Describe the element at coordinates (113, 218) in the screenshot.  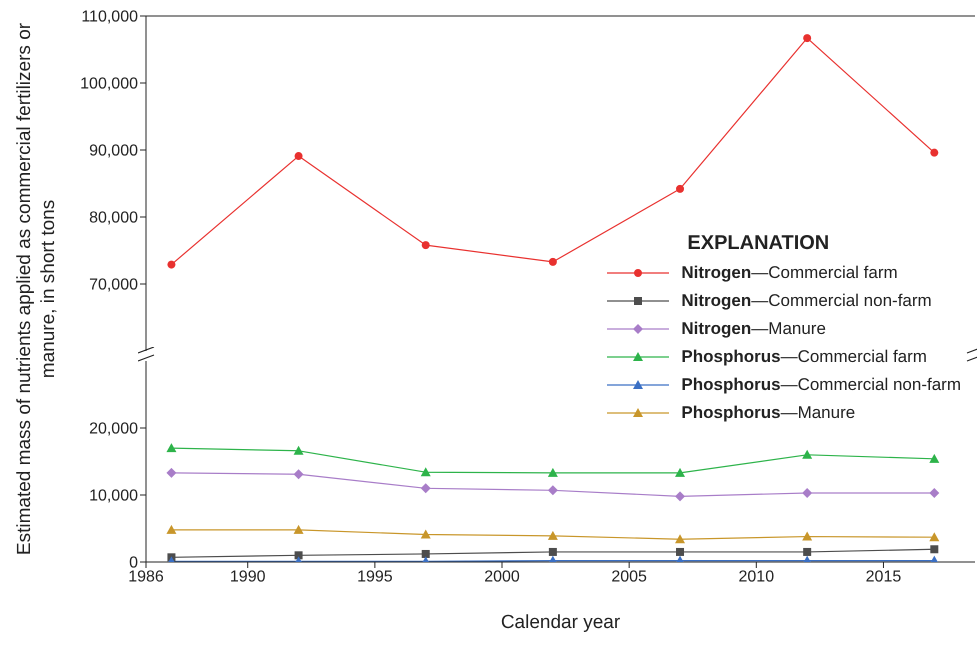
I see `y-tick-label: 80,000` at that location.